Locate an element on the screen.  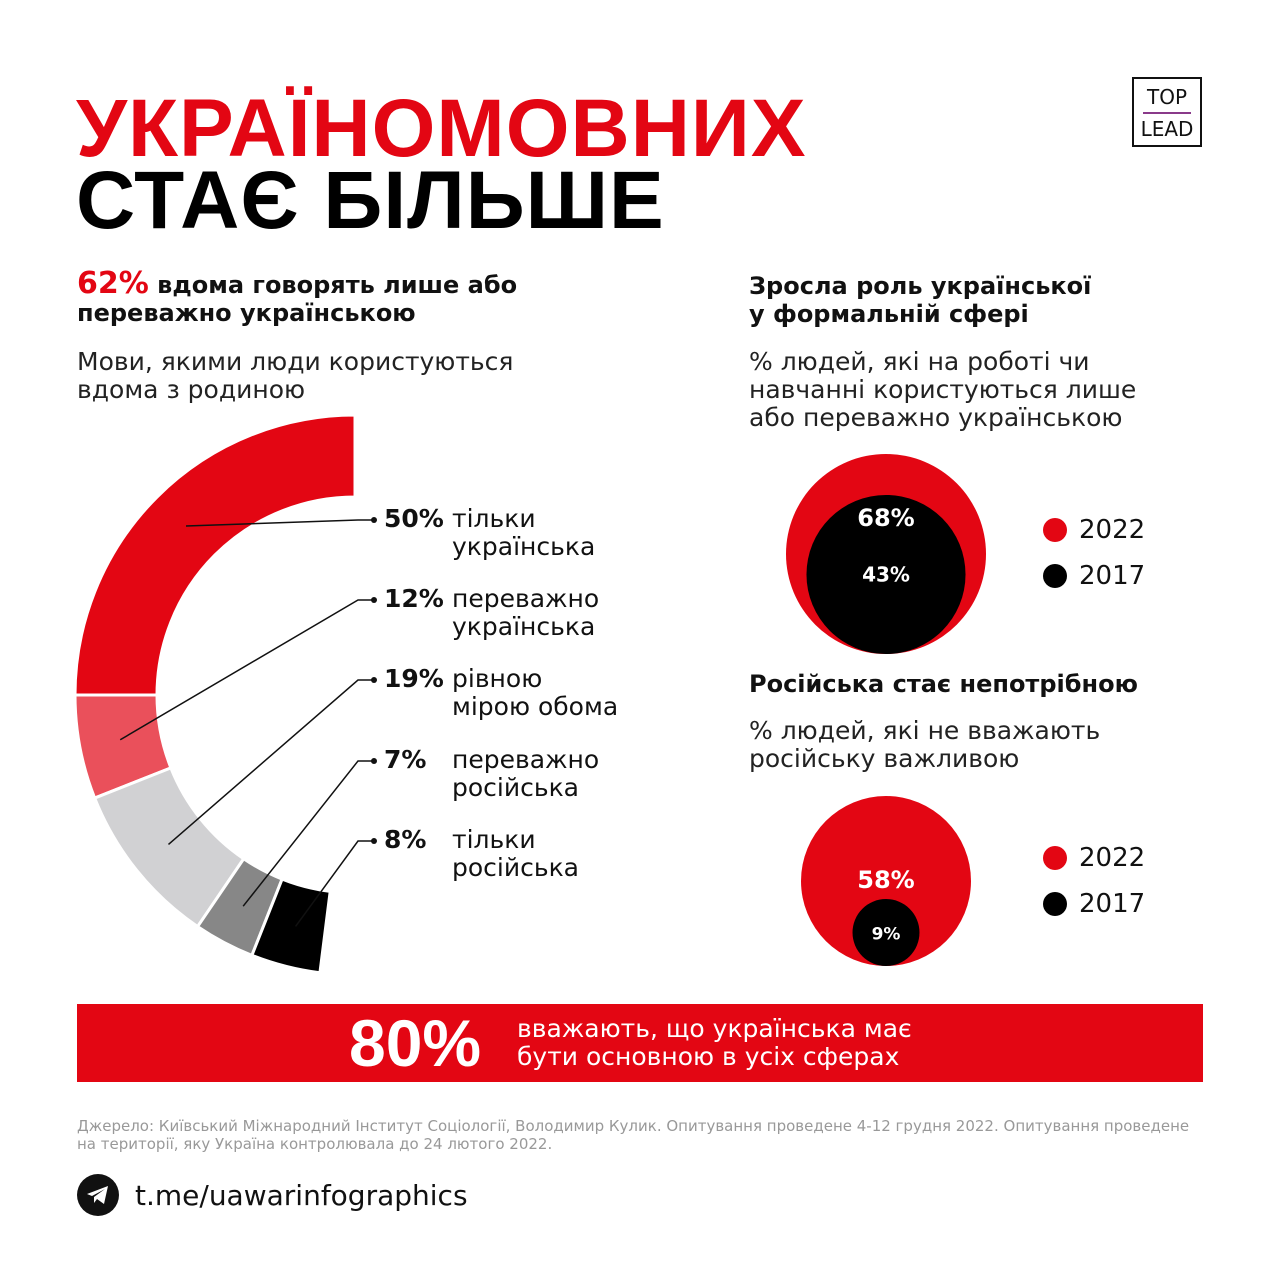
bubble-label-2022: 58% is located at coordinates (885, 880).